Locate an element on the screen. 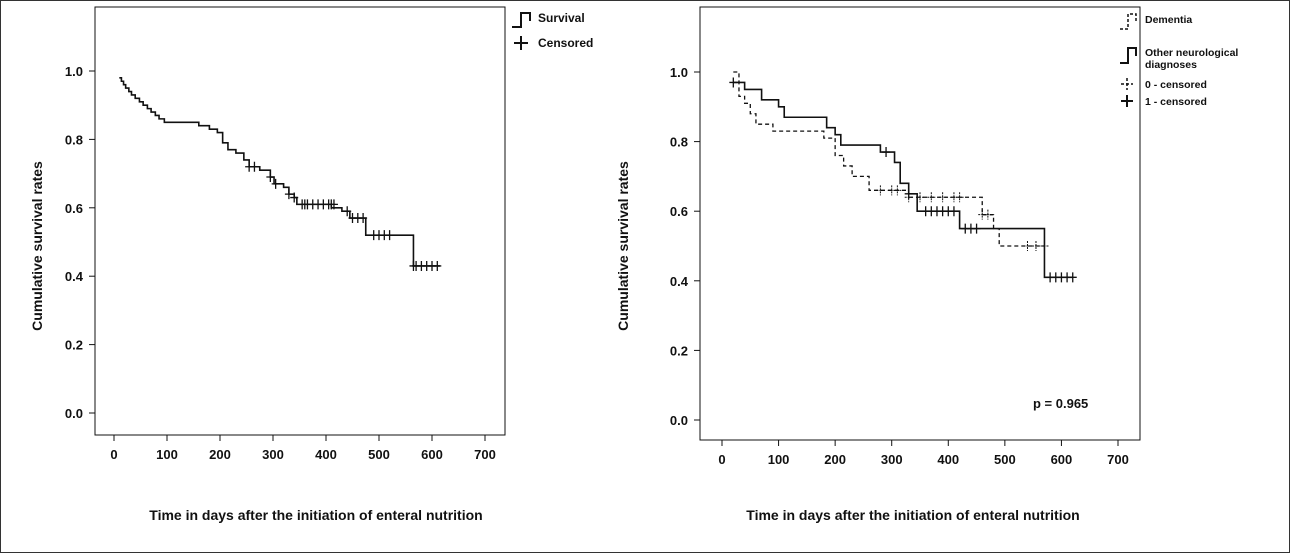  right-x-tick-labels: 0 100 200 300 400 500 600 700 is located at coordinates (923, 459).